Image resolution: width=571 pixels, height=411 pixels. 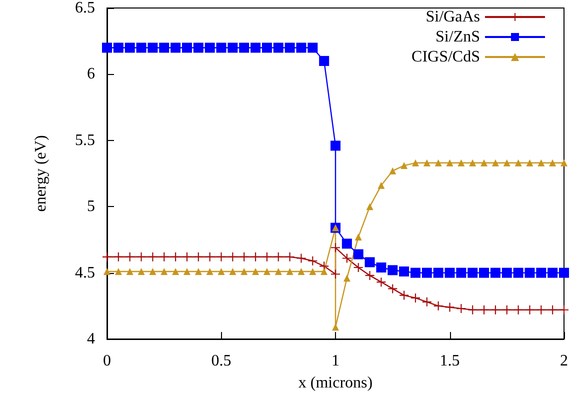 What do you see at coordinates (450, 361) in the screenshot?
I see `x-tick-label: 1.5` at bounding box center [450, 361].